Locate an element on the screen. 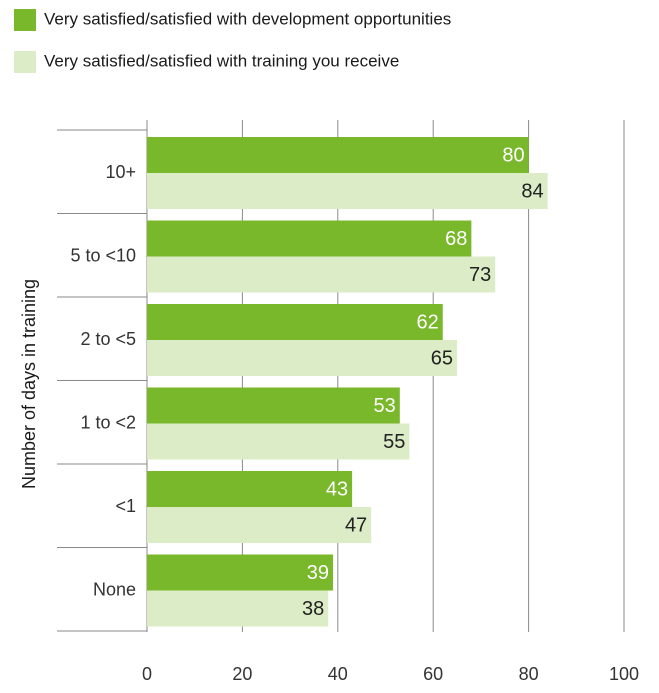  category-label-4: <1 is located at coordinates (125, 506).